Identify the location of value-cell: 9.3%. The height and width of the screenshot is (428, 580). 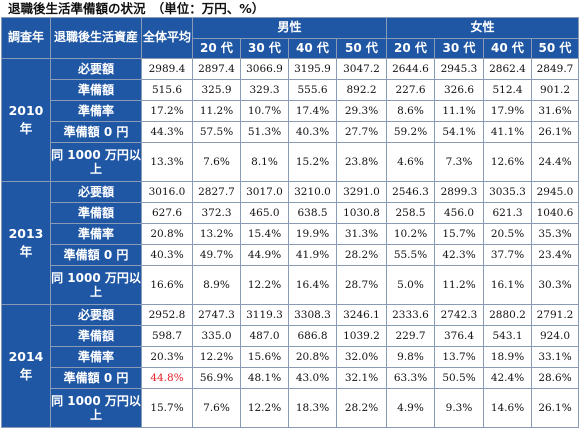
(459, 408).